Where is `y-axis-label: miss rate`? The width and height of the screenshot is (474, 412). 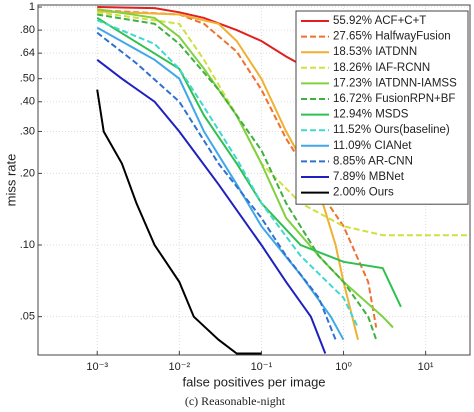 y-axis-label: miss rate is located at coordinates (10, 180).